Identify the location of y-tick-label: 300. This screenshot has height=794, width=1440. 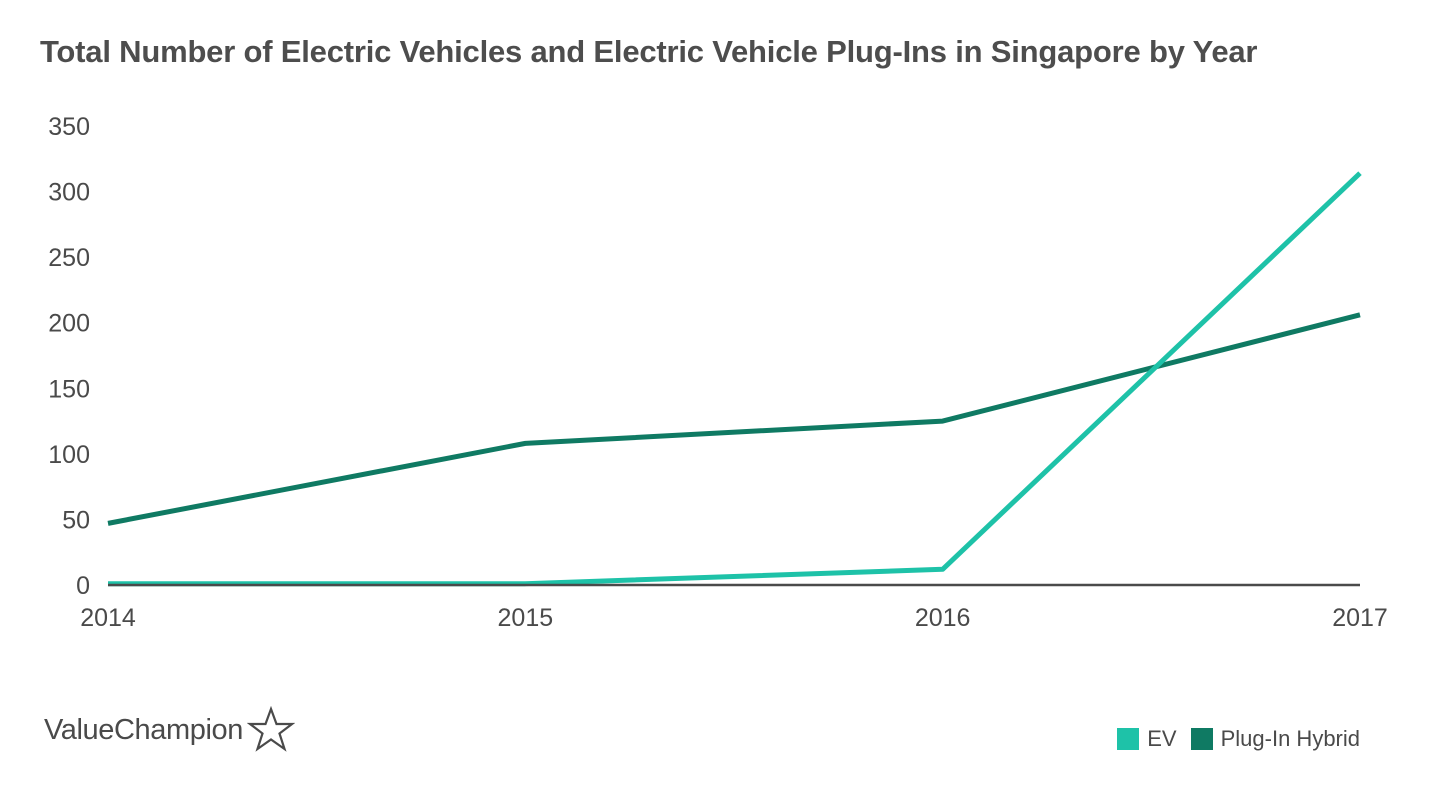
(69, 193).